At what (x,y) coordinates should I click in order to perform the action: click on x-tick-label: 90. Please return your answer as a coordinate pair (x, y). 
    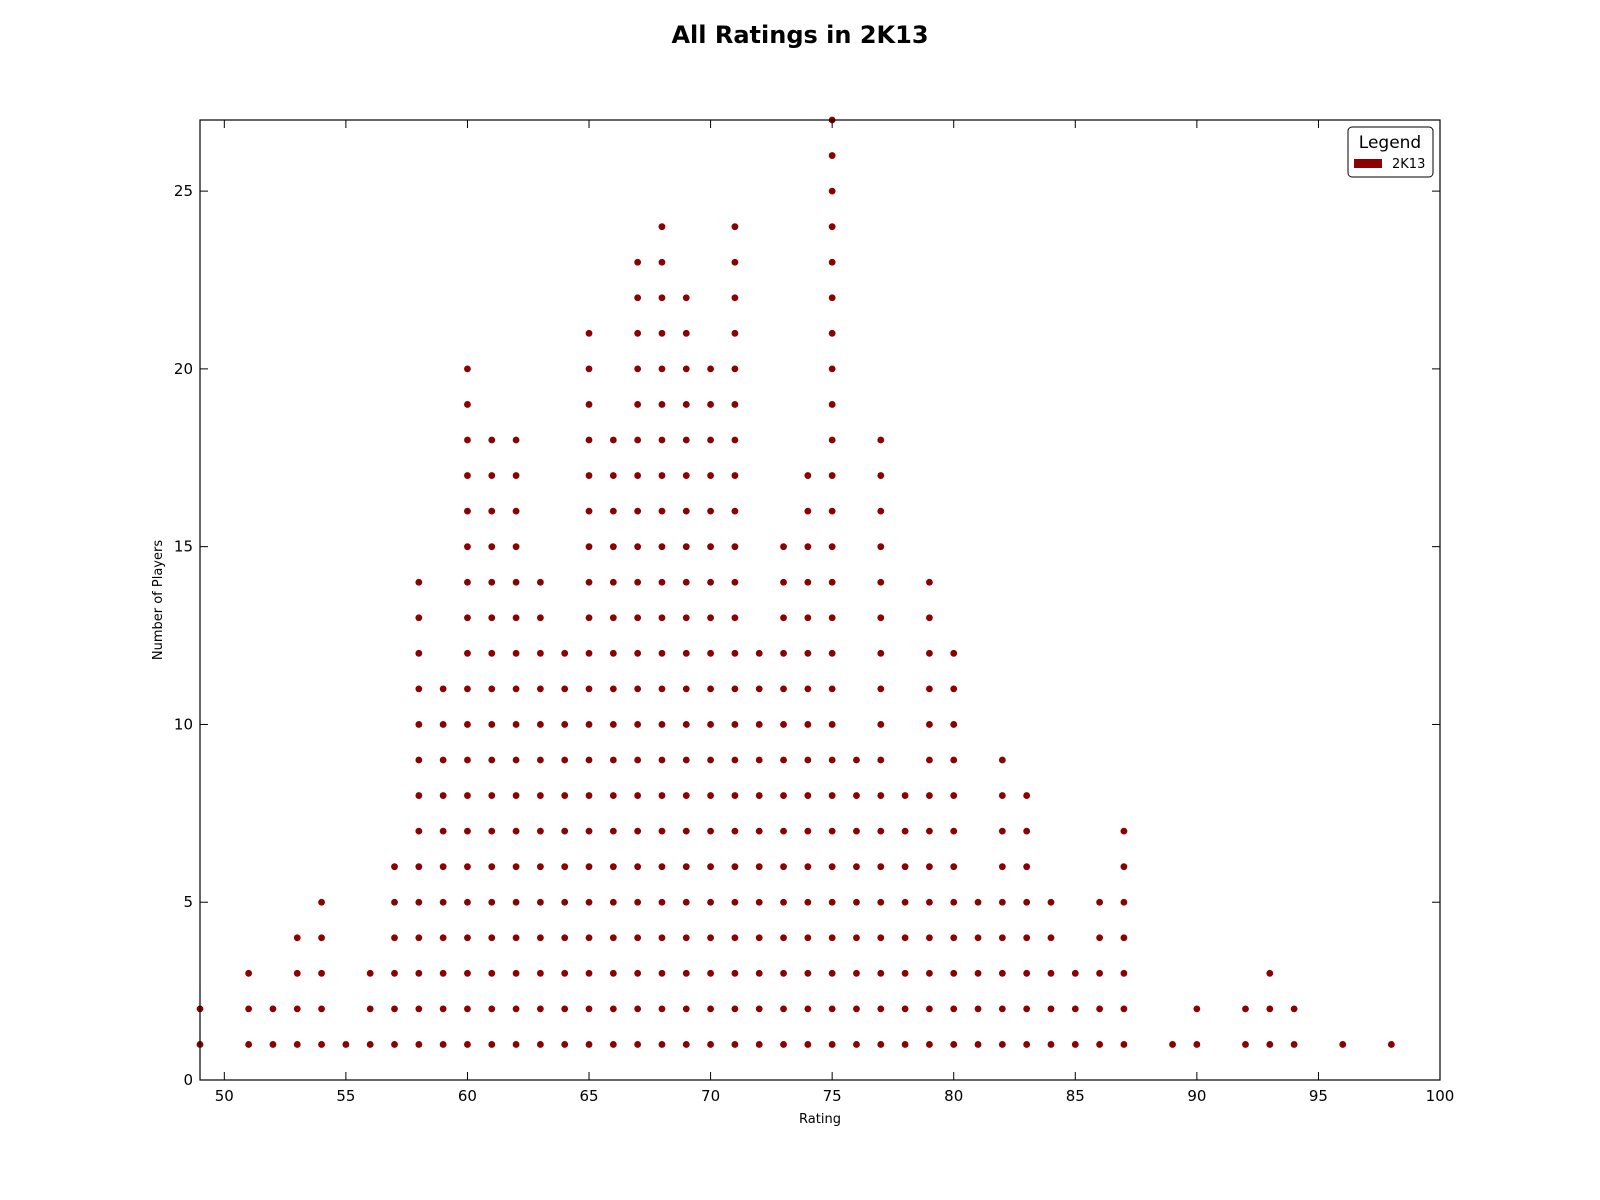
    Looking at the image, I should click on (1196, 1096).